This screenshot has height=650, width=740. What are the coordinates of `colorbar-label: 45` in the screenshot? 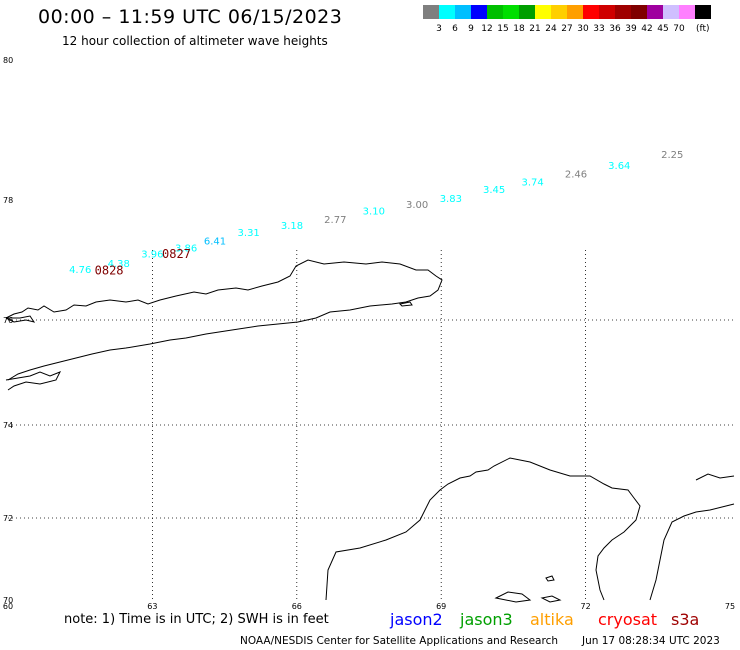 It's located at (662, 29).